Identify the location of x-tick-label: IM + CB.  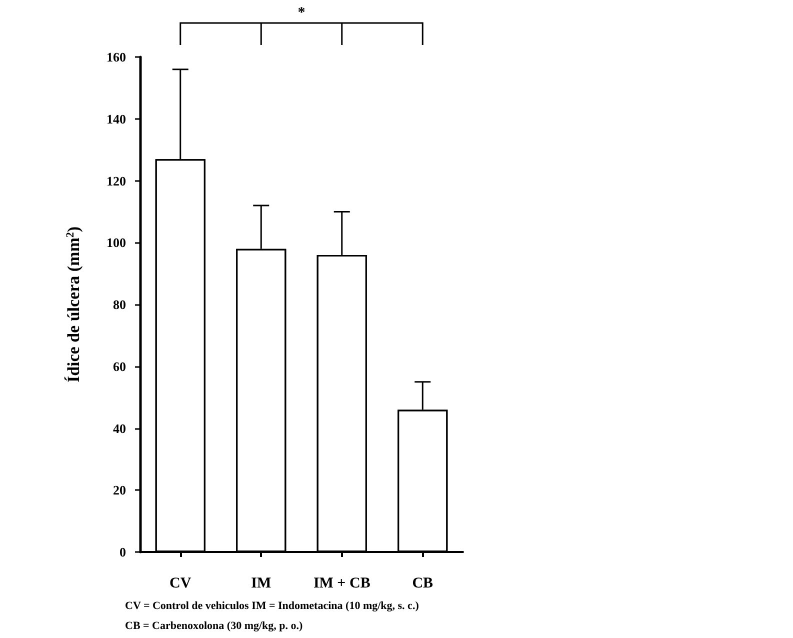
(341, 584).